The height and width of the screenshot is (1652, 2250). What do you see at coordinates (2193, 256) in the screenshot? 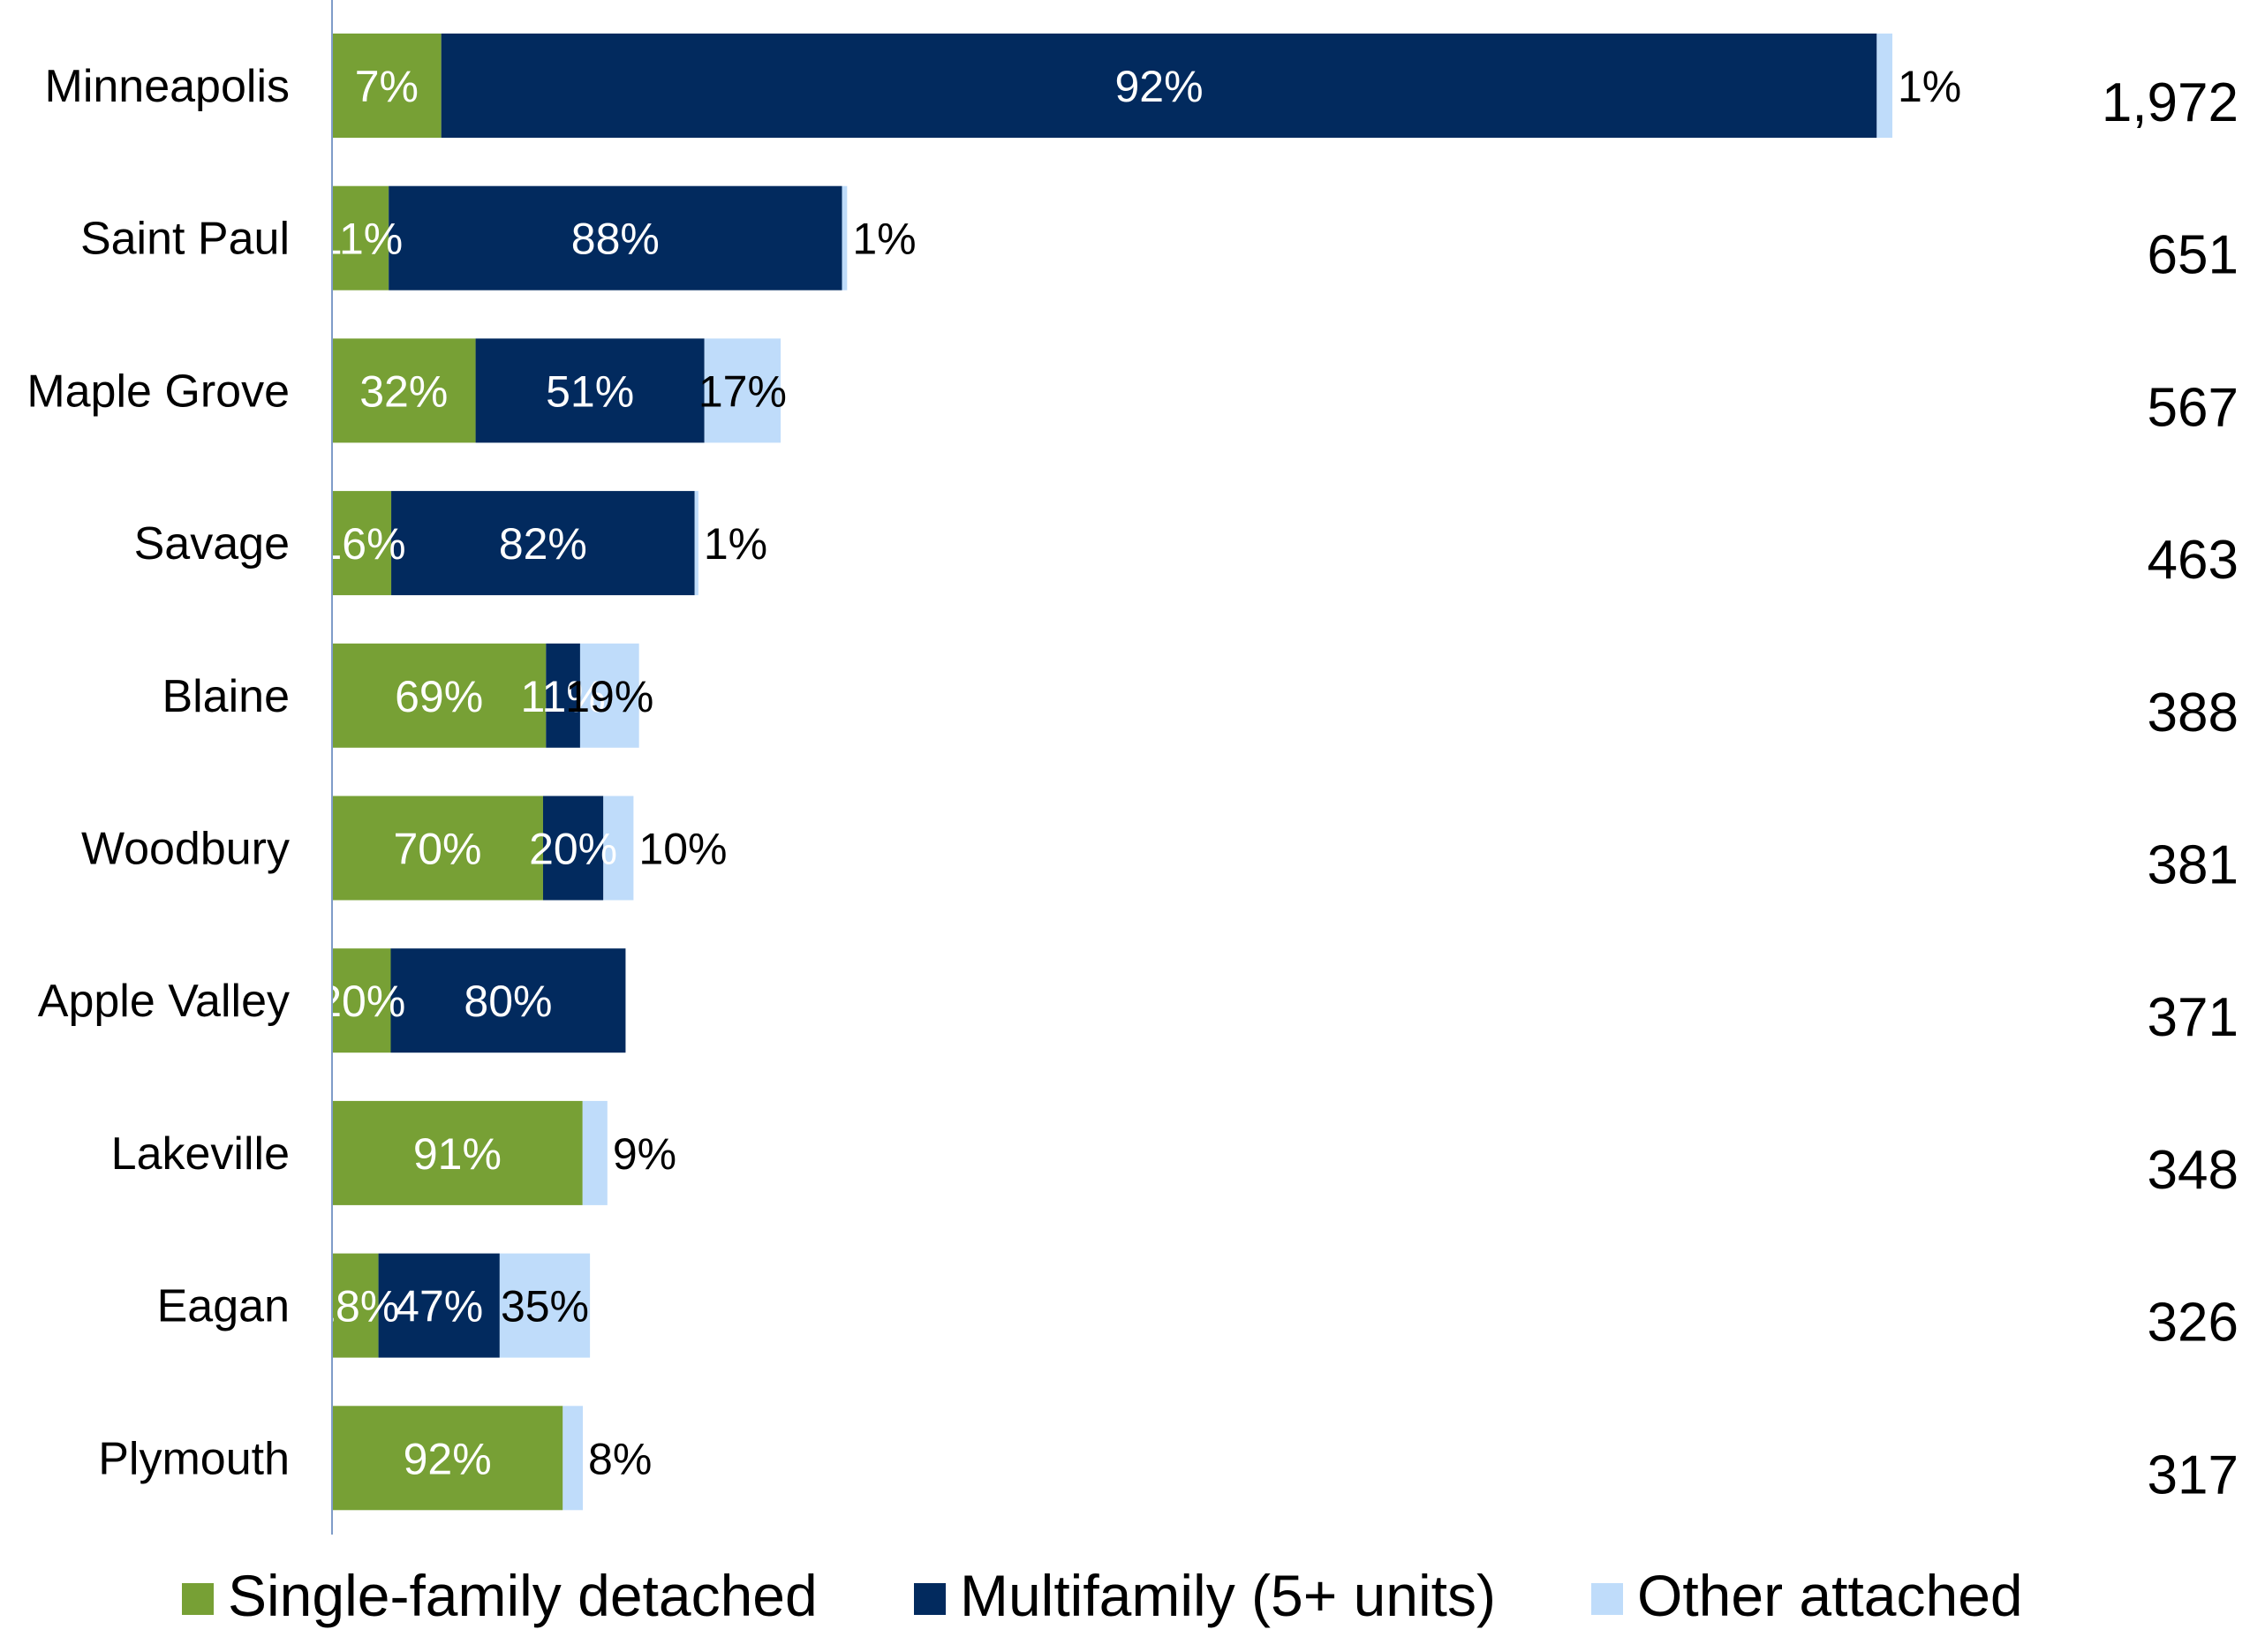
I see `total-label: 651` at bounding box center [2193, 256].